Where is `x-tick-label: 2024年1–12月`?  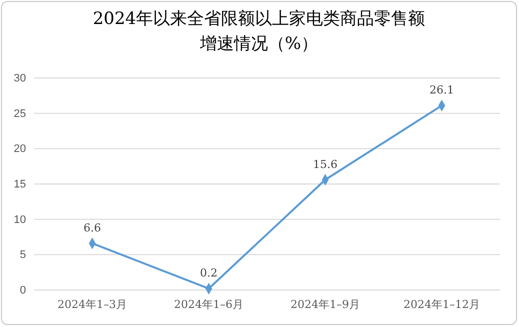
x-tick-label: 2024年1–12月 is located at coordinates (442, 304).